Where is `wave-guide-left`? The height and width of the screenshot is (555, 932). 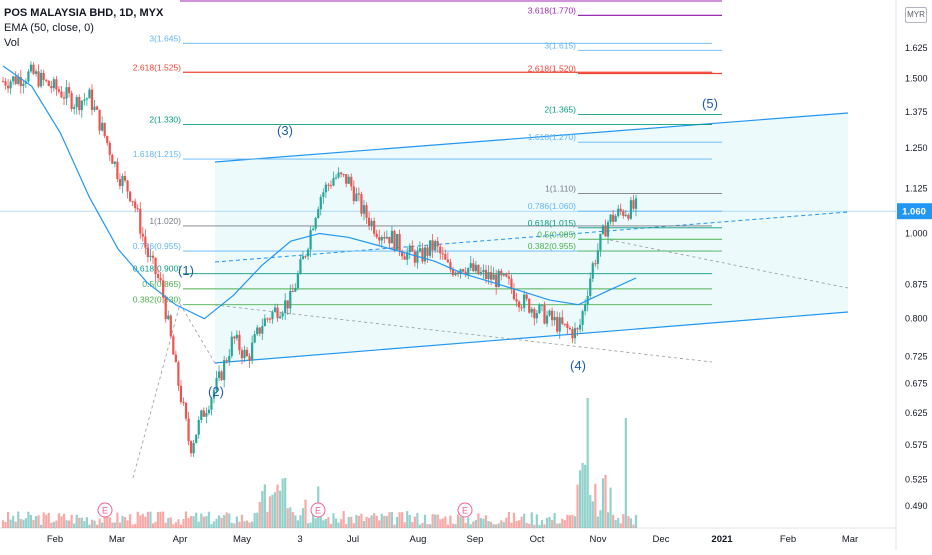 wave-guide-left is located at coordinates (174, 390).